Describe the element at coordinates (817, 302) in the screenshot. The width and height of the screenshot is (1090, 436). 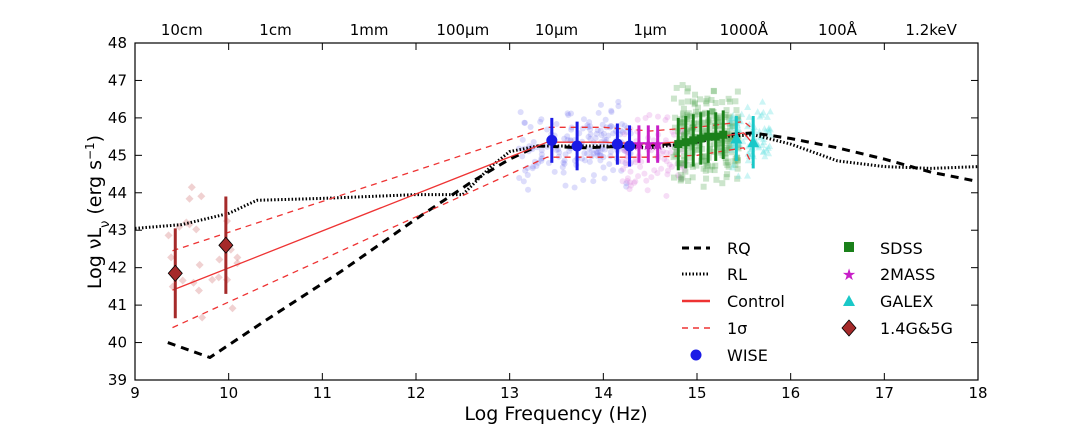
I see `legend: RQ RL Control 1σ WISE SDSS ★ 2MASS GALEX` at that location.